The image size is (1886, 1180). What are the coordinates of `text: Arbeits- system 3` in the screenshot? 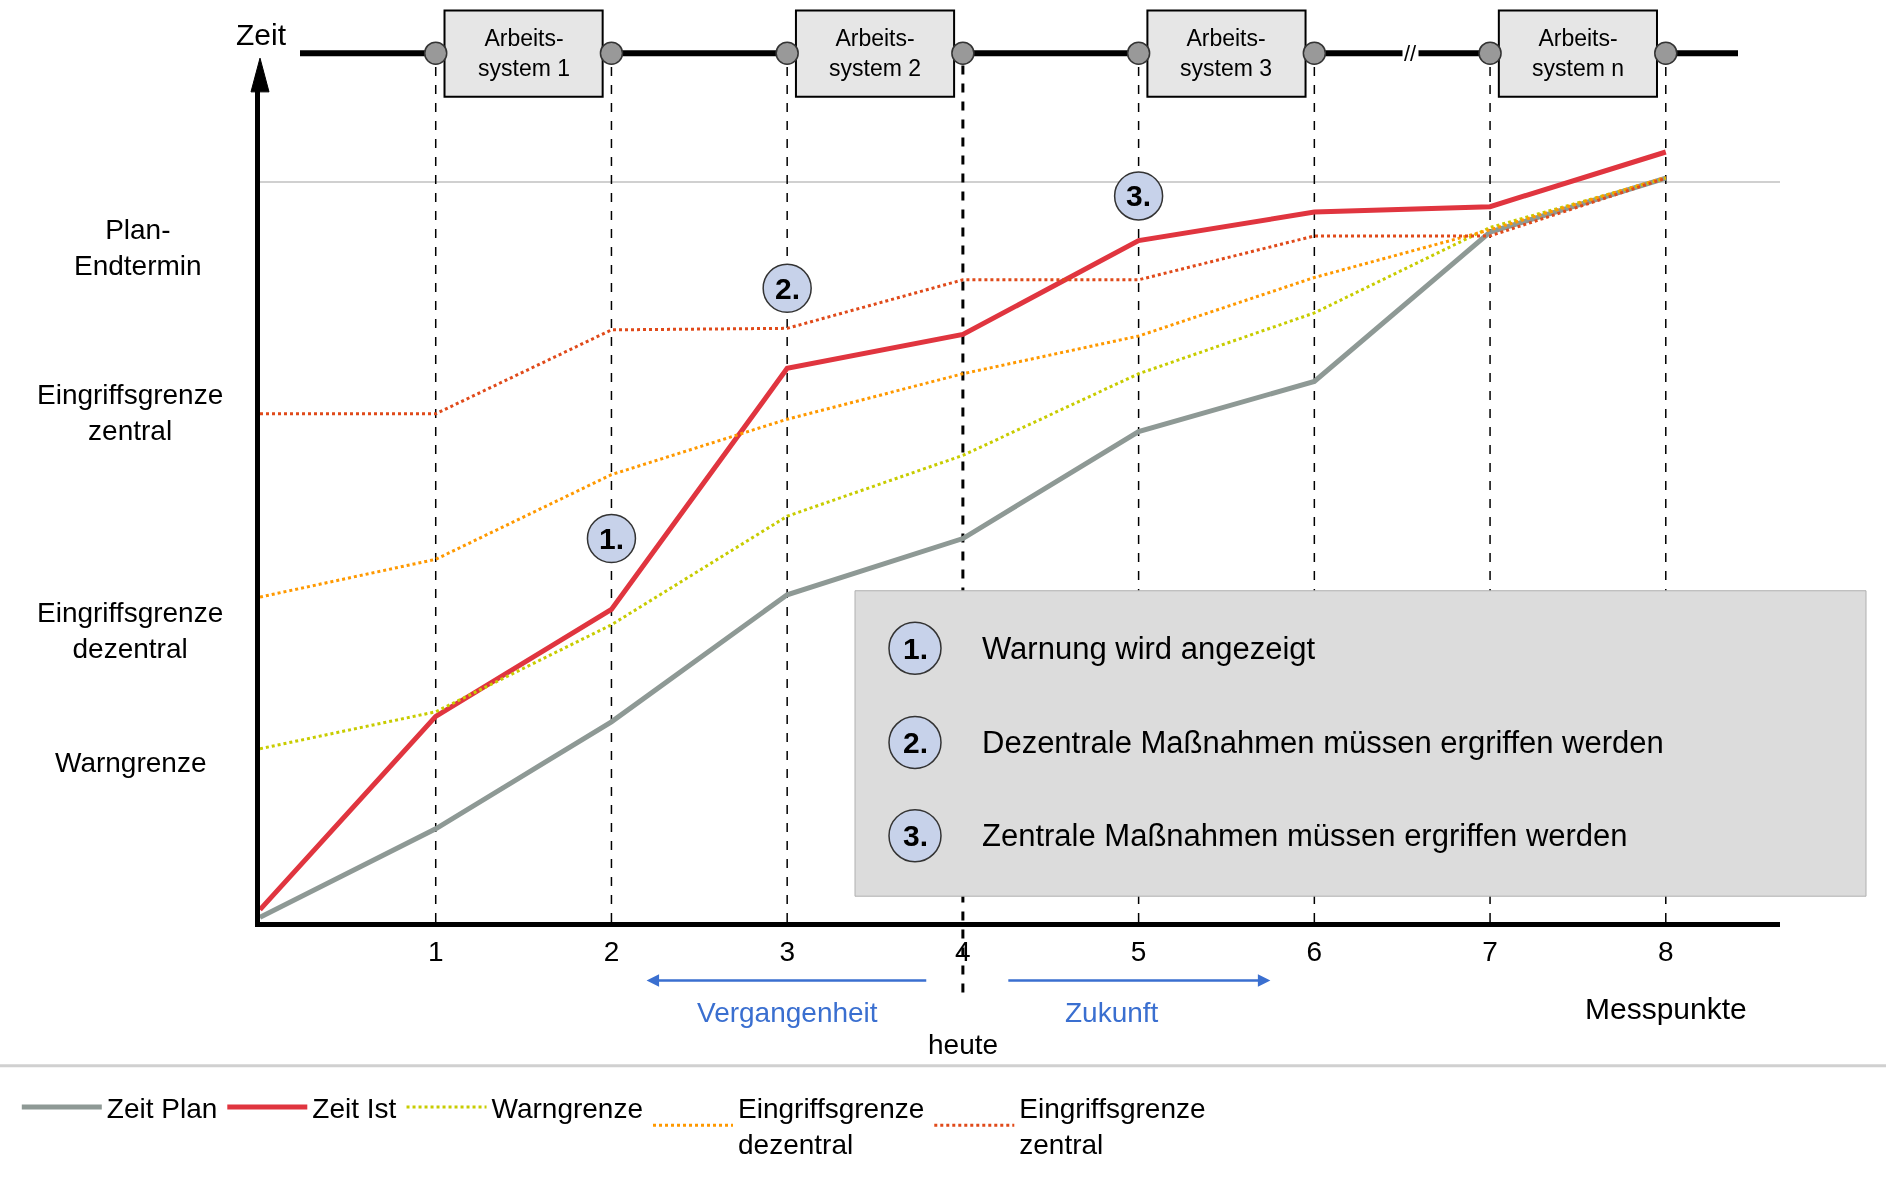 It's located at (1226, 53).